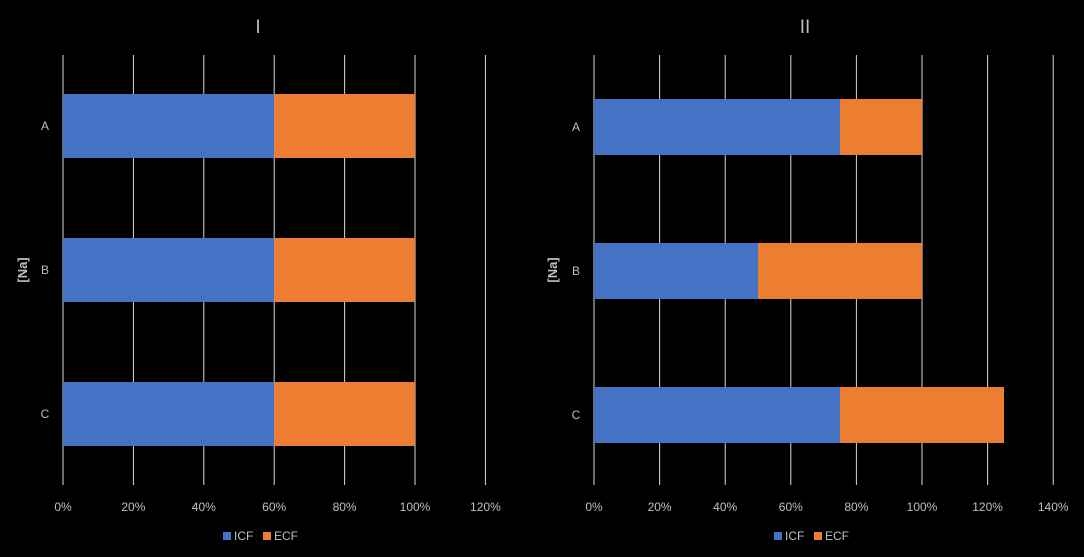 Image resolution: width=1084 pixels, height=557 pixels. I want to click on chart-title: I, so click(257, 27).